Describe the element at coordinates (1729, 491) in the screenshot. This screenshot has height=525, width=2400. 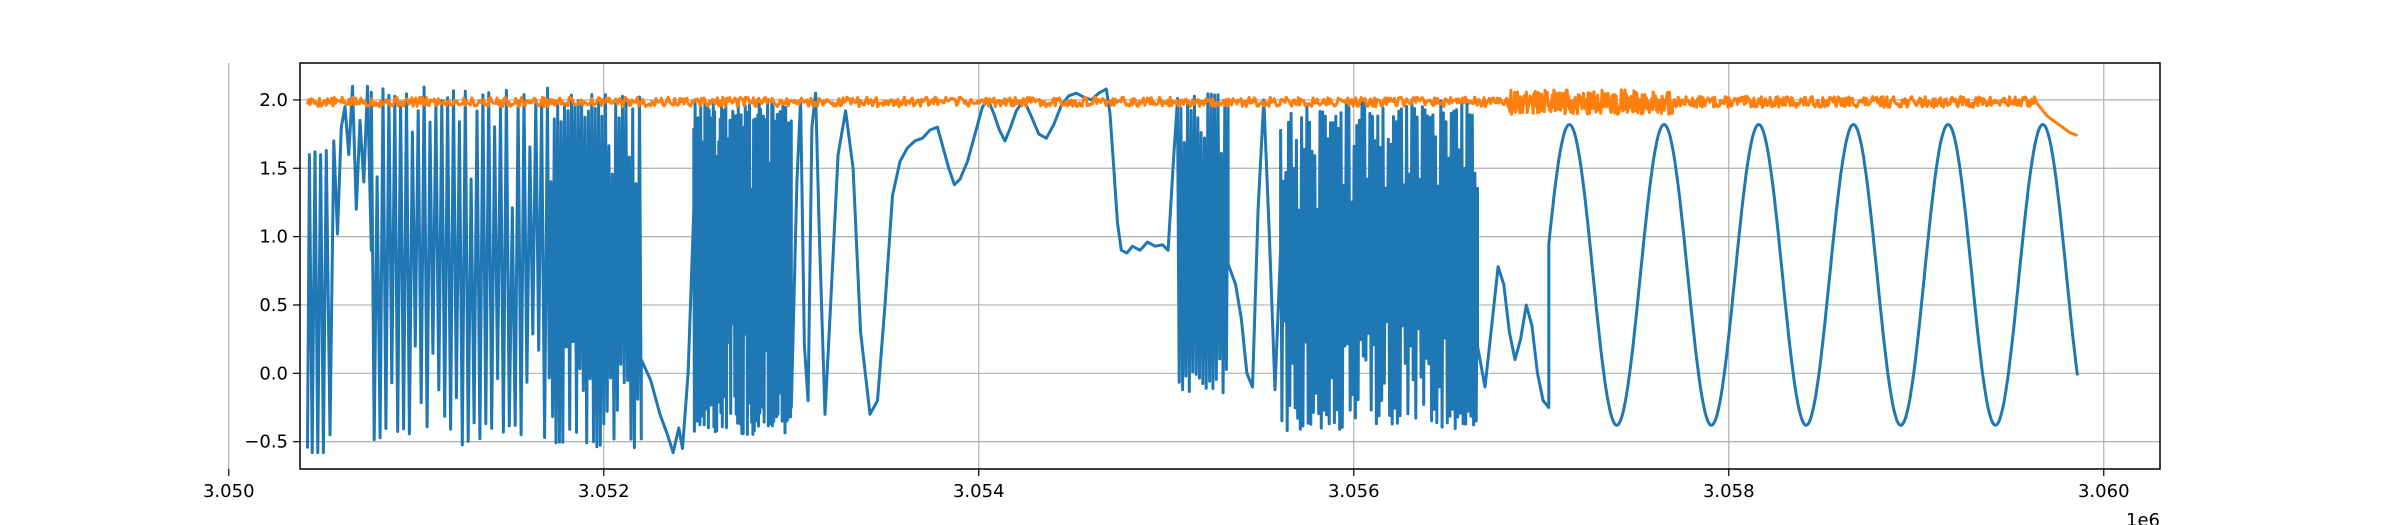
I see `x-tick-label: 3.058` at that location.